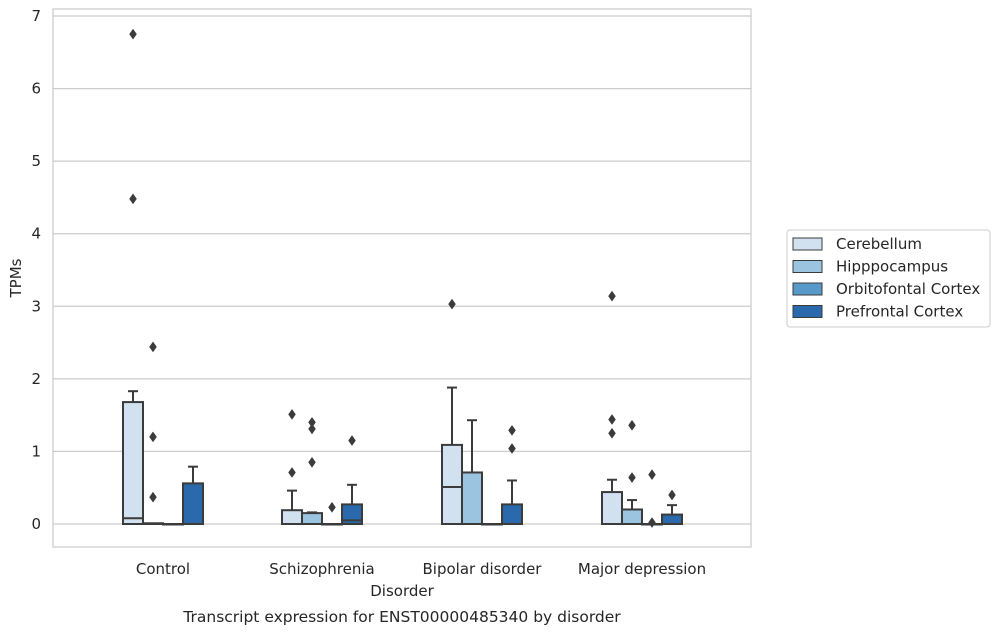 This screenshot has height=634, width=999. What do you see at coordinates (402, 591) in the screenshot?
I see `x-axis-label: Disorder` at bounding box center [402, 591].